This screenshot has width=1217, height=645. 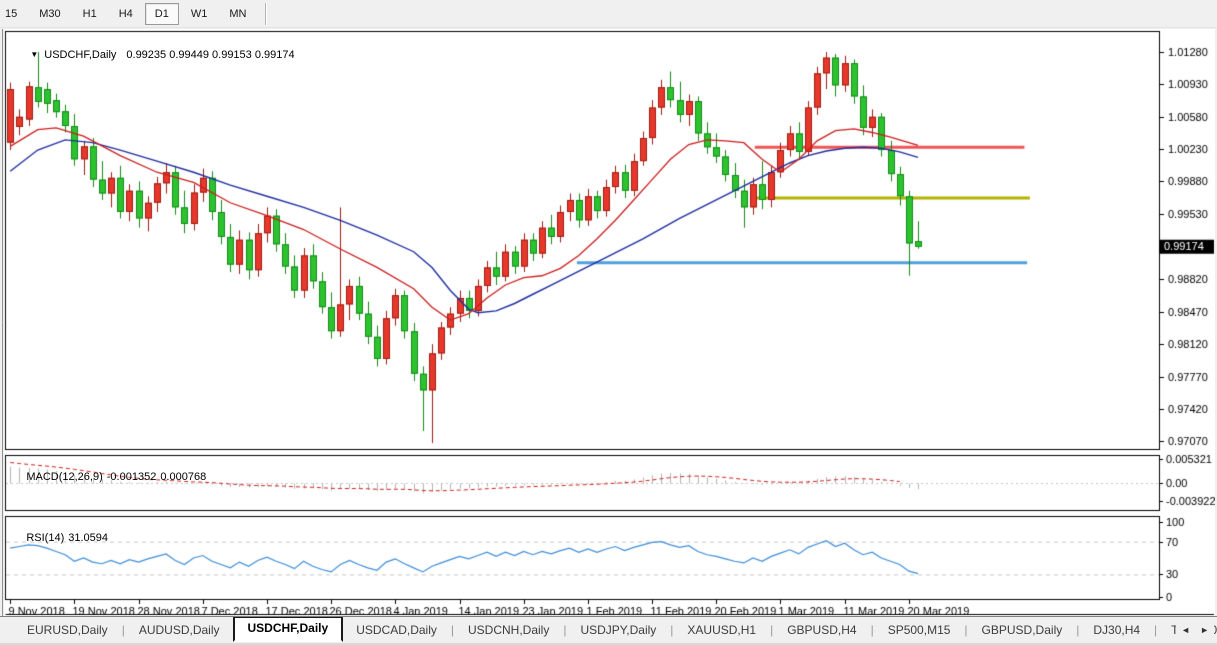 What do you see at coordinates (238, 13) in the screenshot?
I see `timeframe-button-mn: MN` at bounding box center [238, 13].